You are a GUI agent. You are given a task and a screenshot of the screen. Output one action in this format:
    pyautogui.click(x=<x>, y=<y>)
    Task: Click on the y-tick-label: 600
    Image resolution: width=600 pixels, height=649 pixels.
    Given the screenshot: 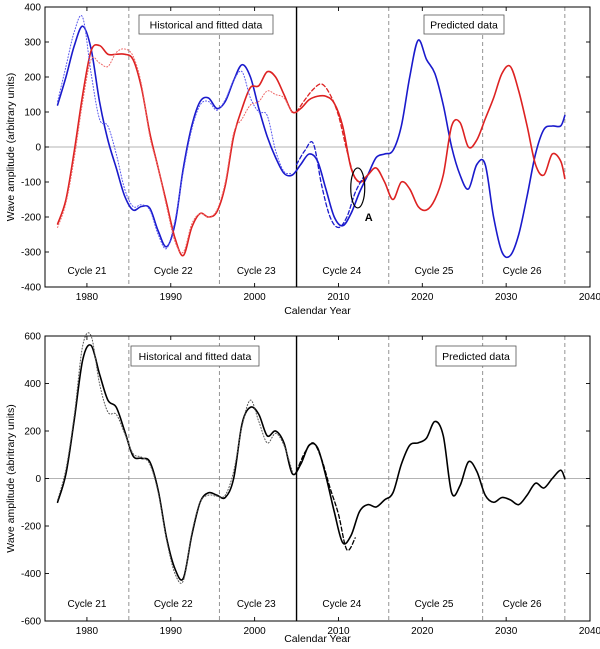 What is the action you would take?
    pyautogui.click(x=32, y=337)
    